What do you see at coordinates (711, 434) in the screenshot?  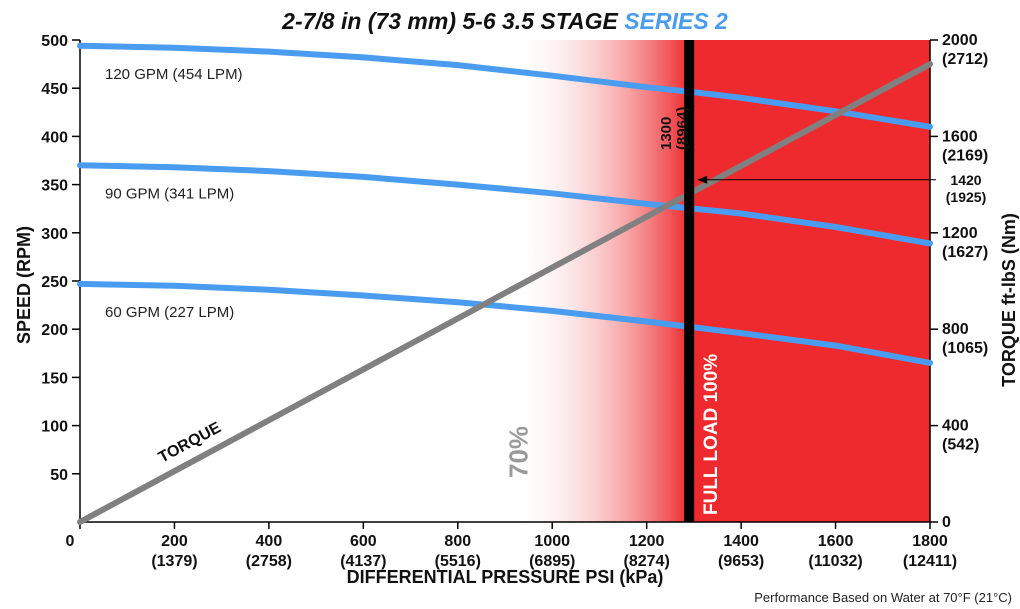 I see `full-load-label: FULL LOAD 100%` at bounding box center [711, 434].